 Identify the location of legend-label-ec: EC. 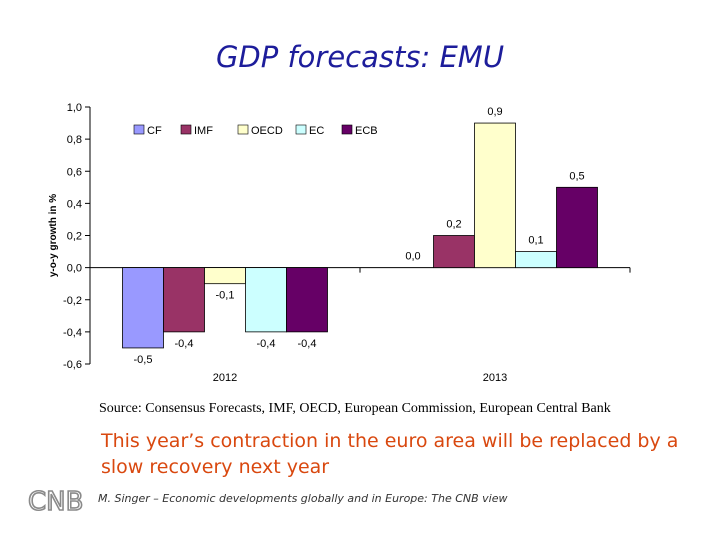
(316, 131).